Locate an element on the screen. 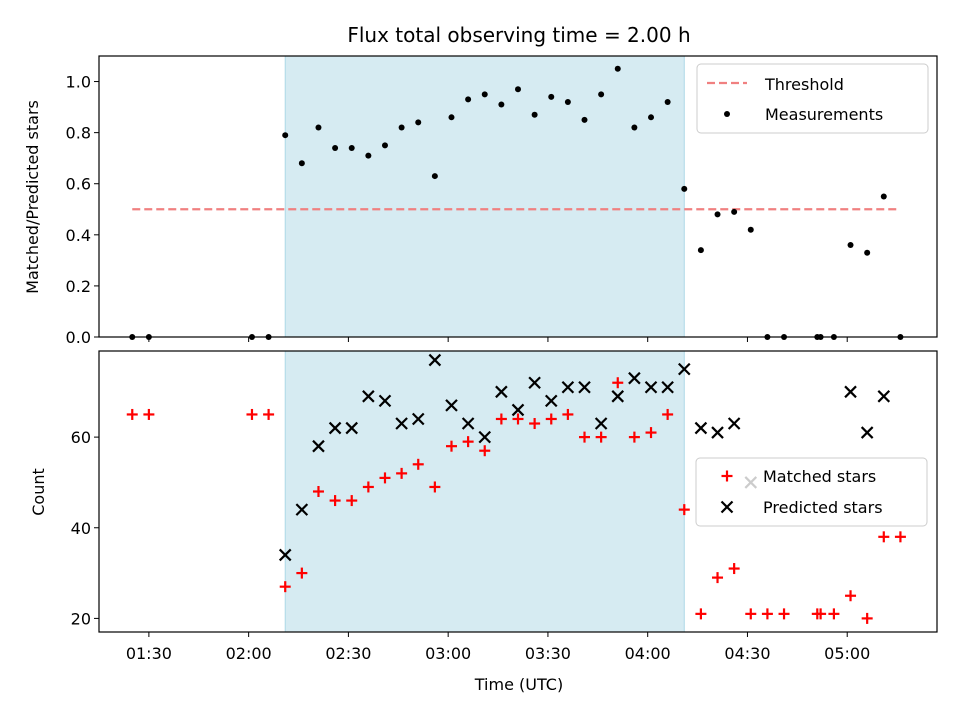  legend-bottom: Matched stars Predicted stars is located at coordinates (811, 492).